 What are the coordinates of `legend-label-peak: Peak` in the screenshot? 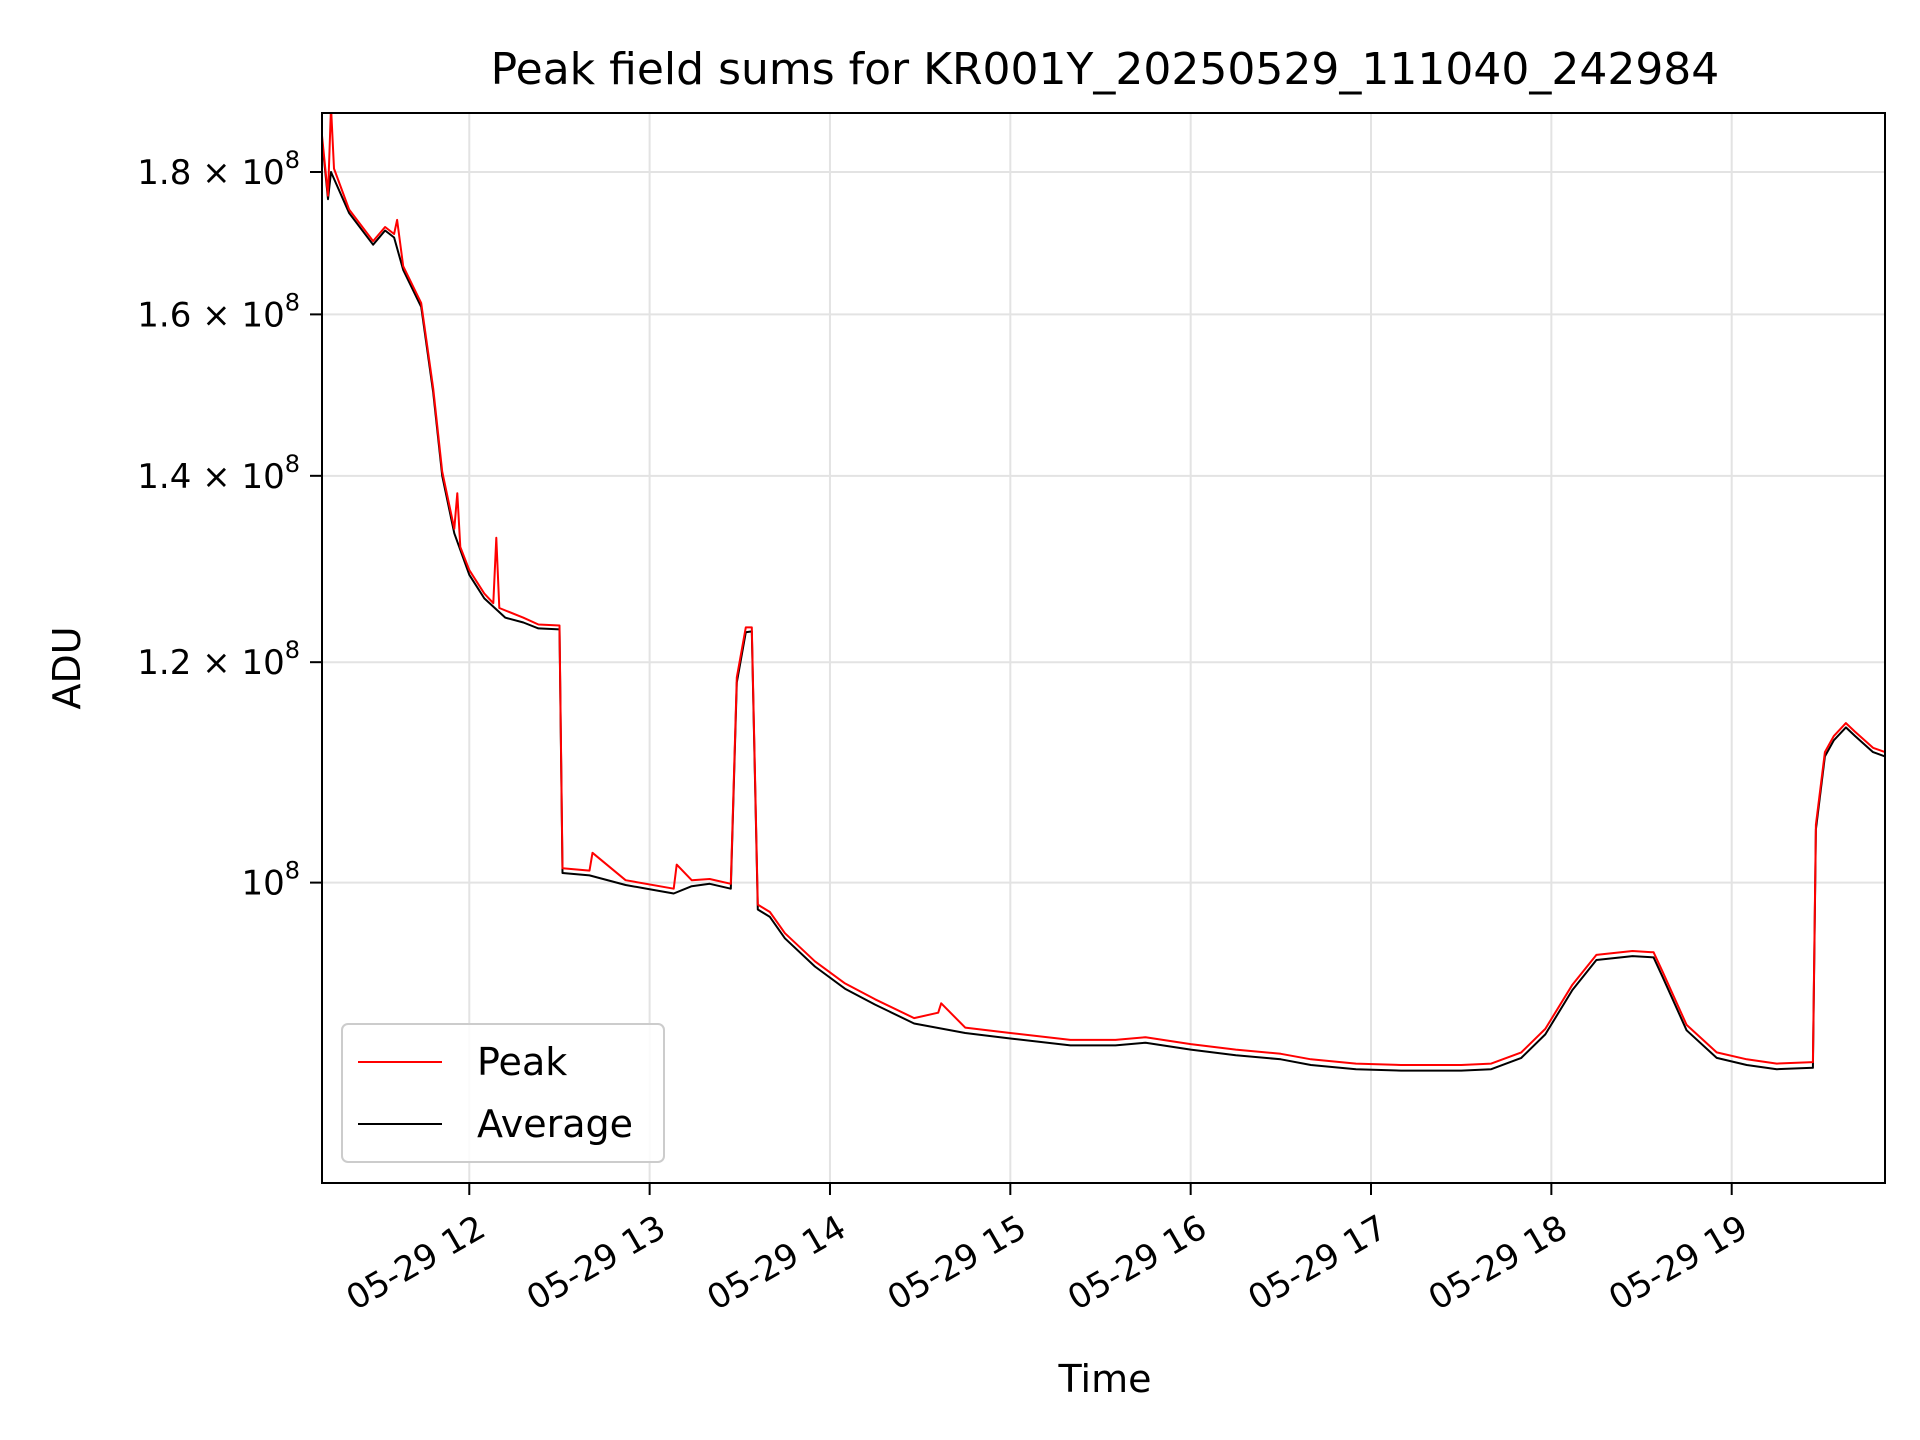 It's located at (522, 1062).